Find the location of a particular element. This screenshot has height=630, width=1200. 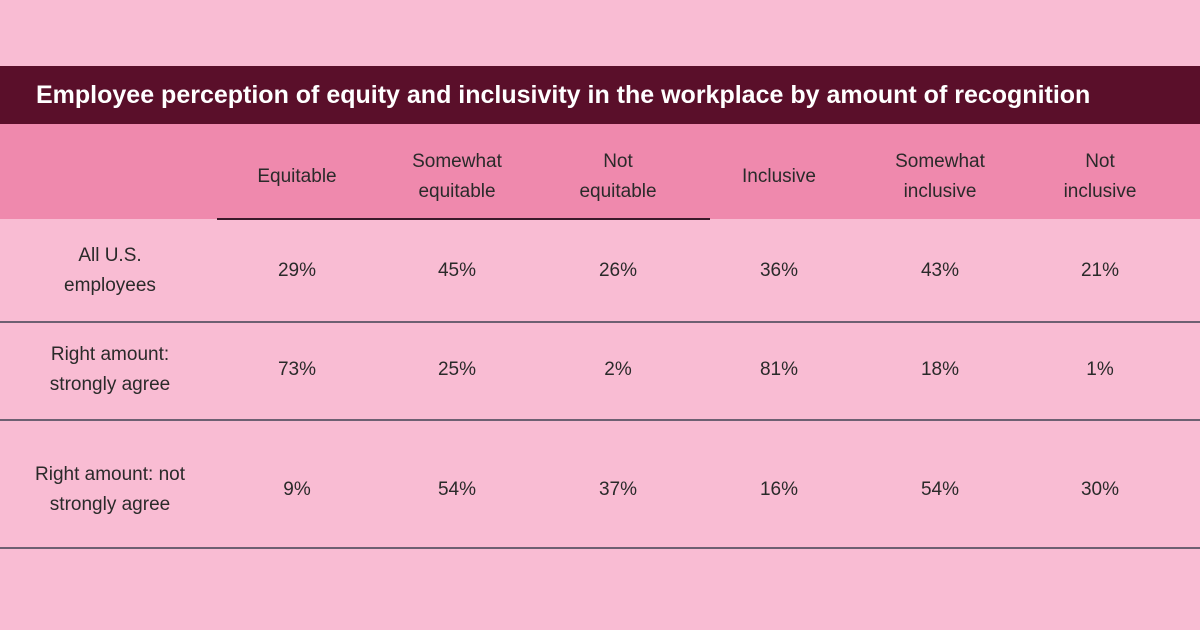

table-cell: 9% is located at coordinates (297, 489).